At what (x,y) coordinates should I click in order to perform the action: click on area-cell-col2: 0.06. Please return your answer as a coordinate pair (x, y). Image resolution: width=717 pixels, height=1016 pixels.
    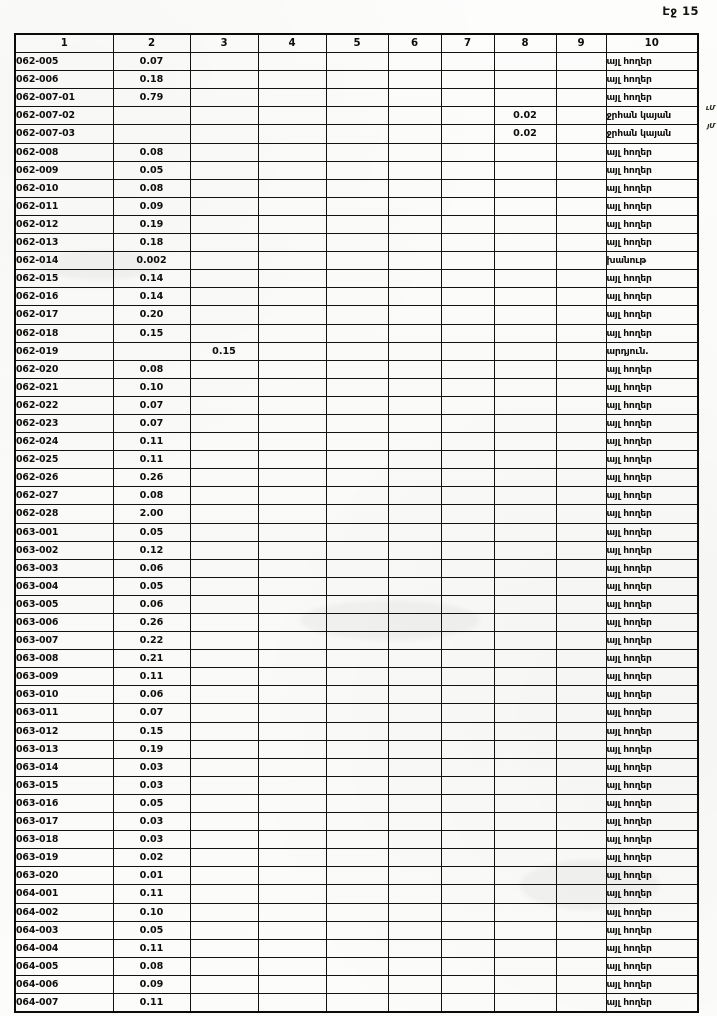
    Looking at the image, I should click on (151, 695).